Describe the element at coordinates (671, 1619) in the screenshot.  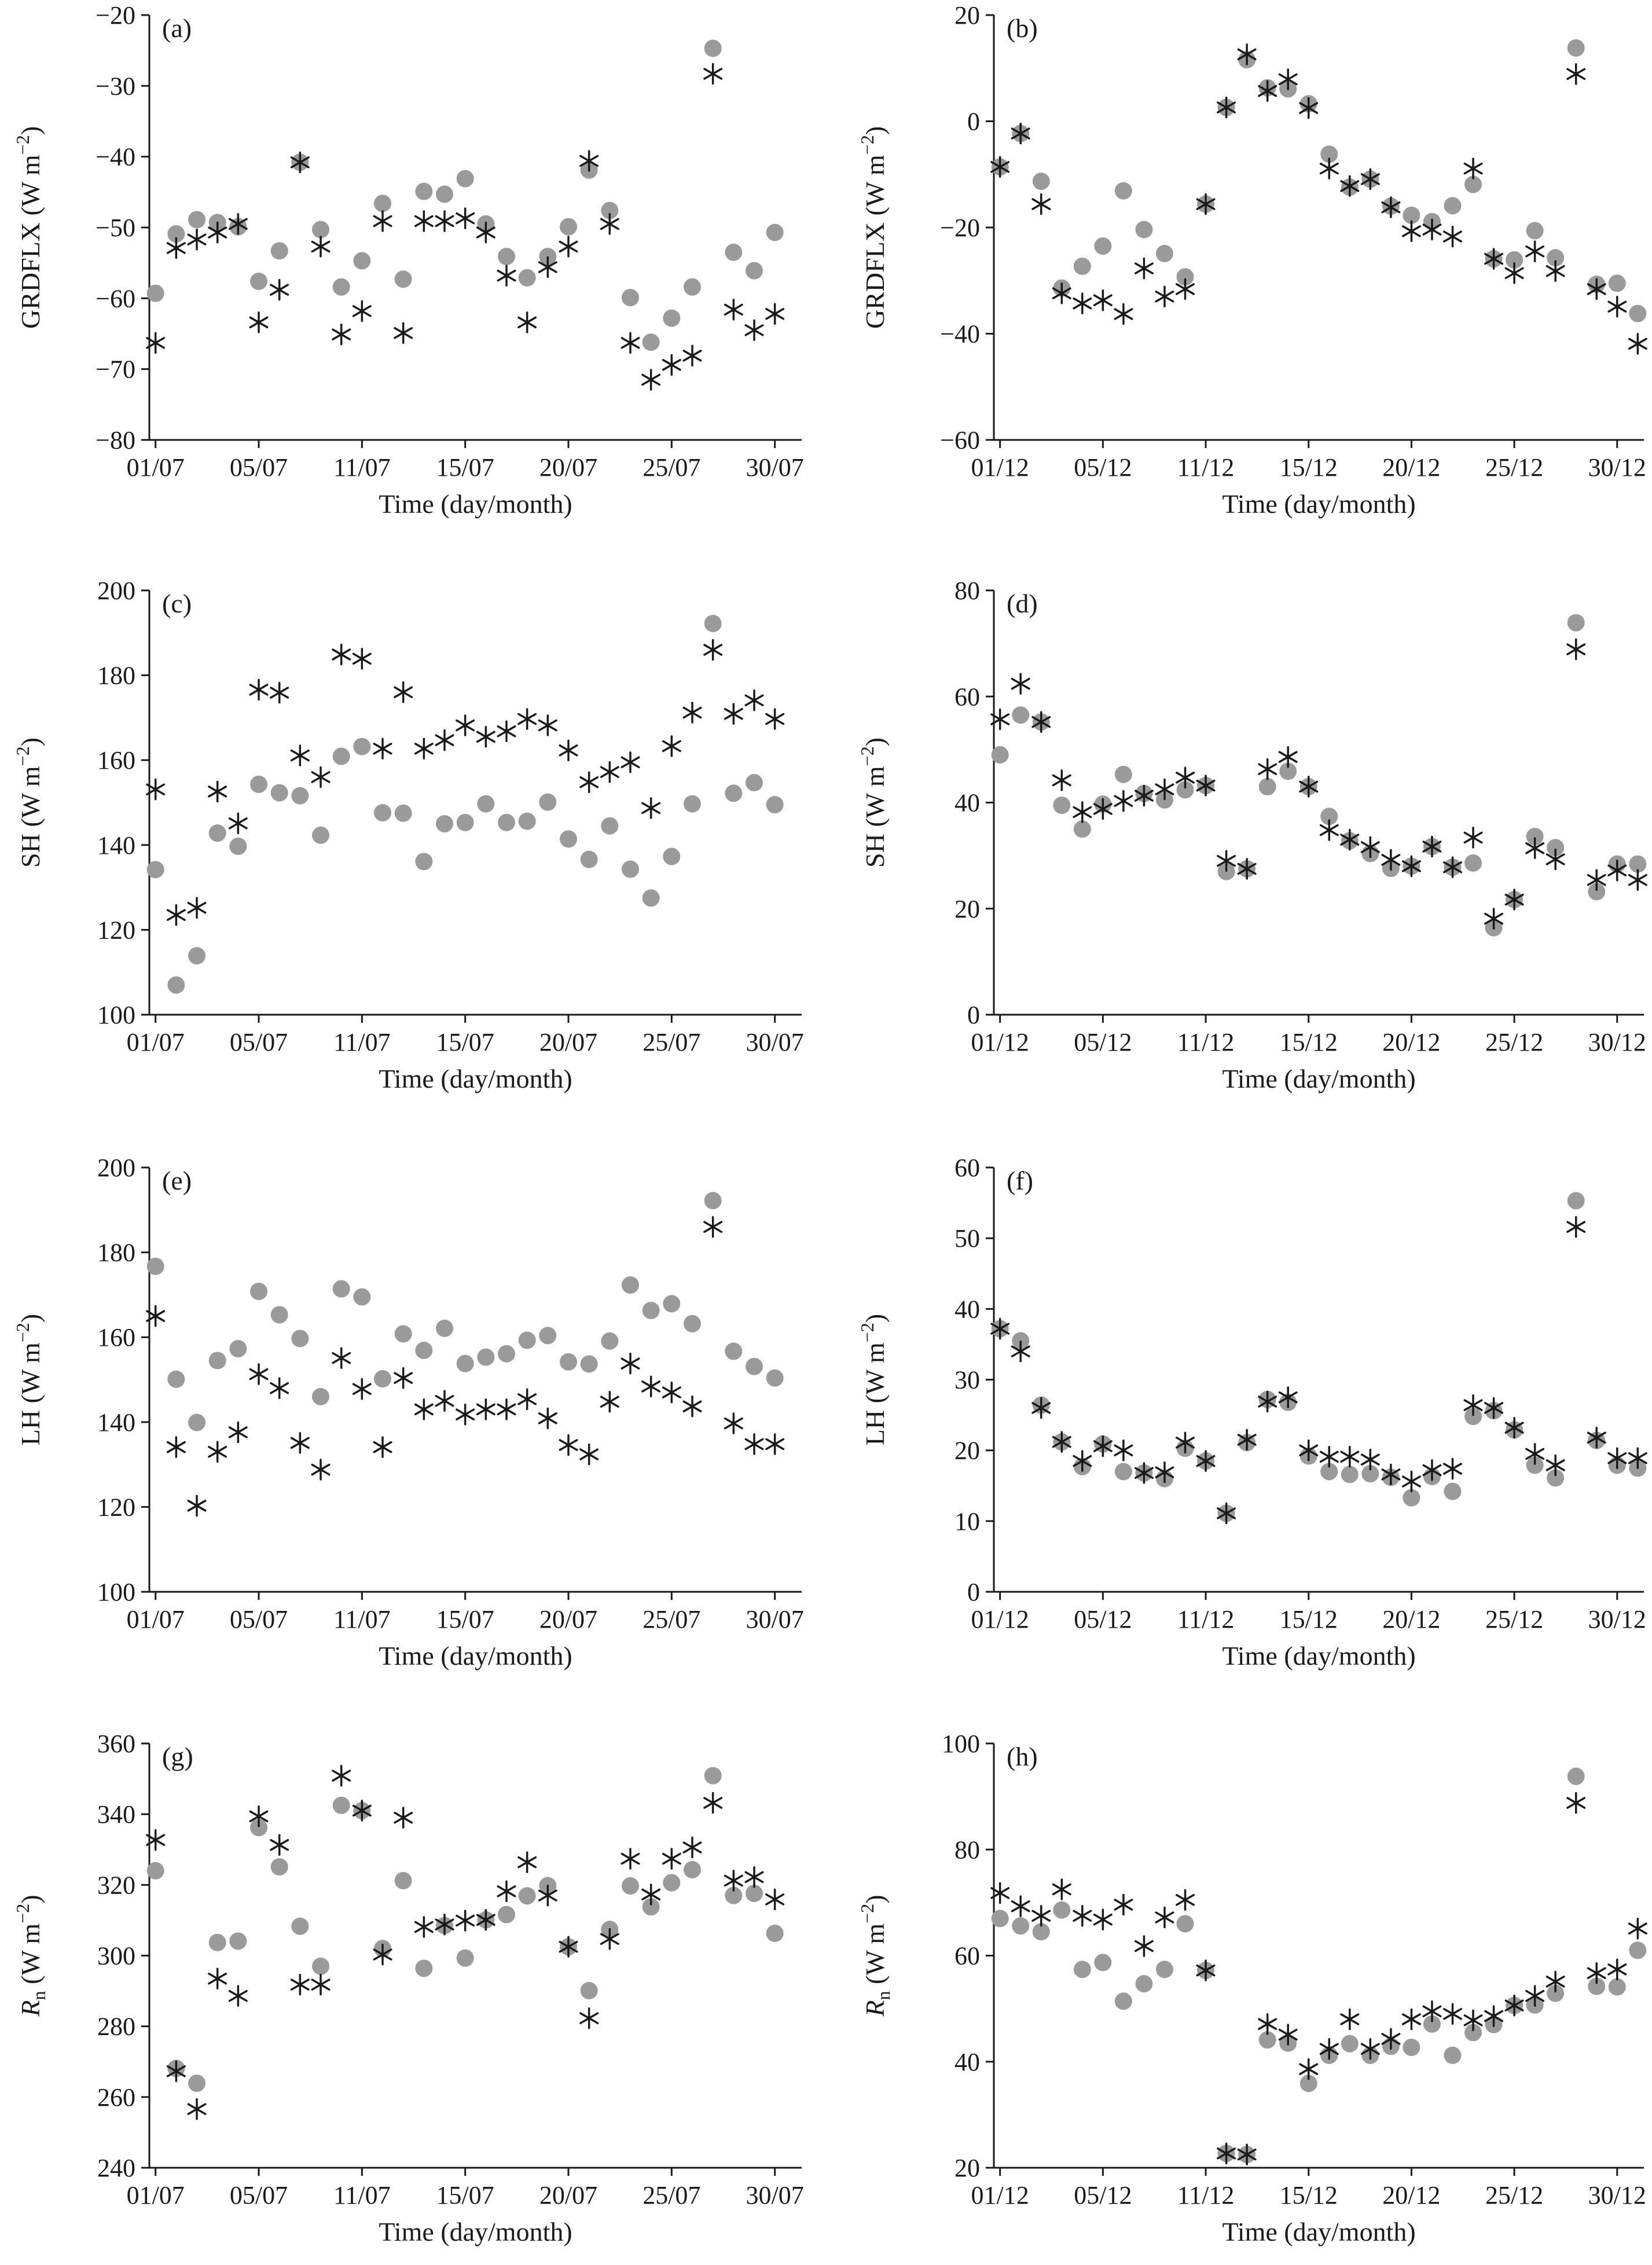
I see `x-tick-label: 25/07` at that location.